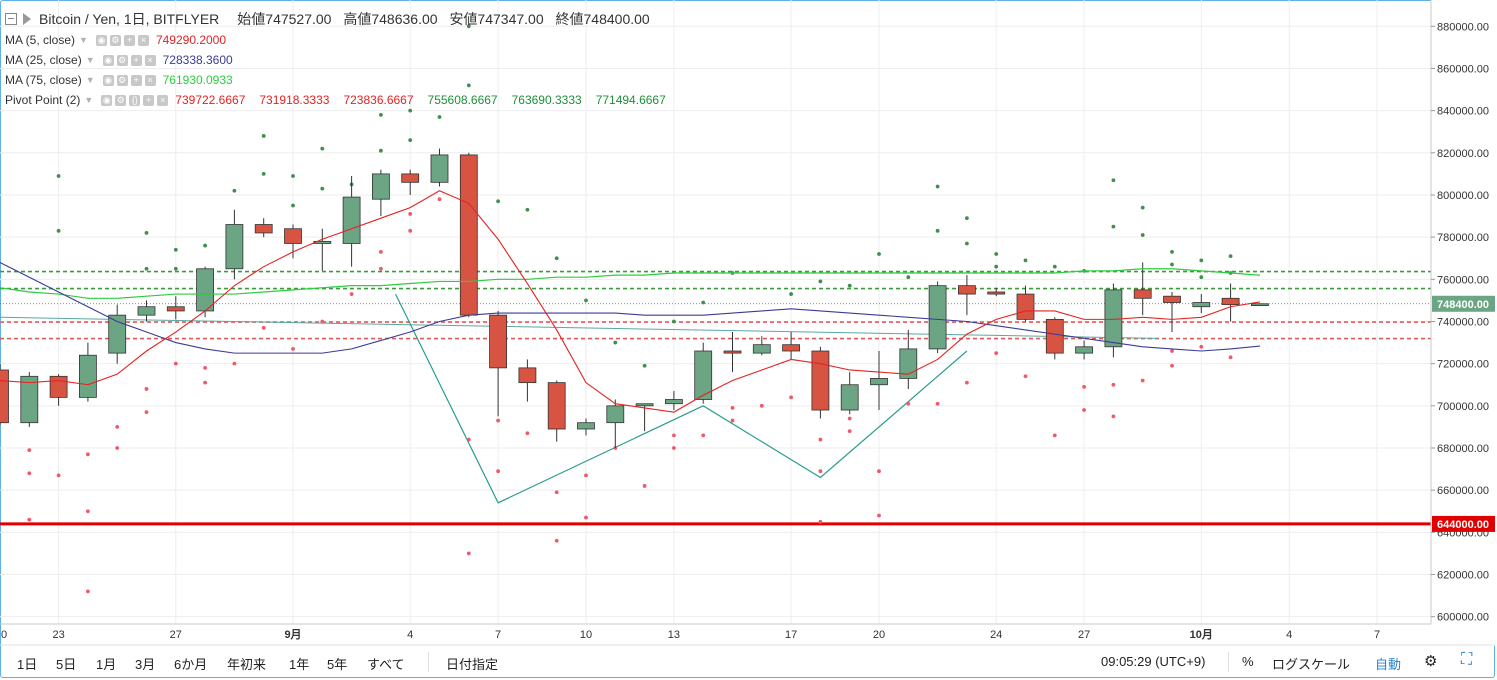 The width and height of the screenshot is (1497, 680). What do you see at coordinates (1467, 659) in the screenshot?
I see `fullscreen-icon: ⛶` at bounding box center [1467, 659].